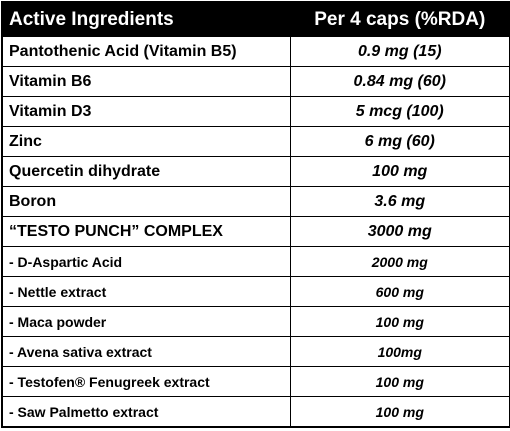  Describe the element at coordinates (146, 261) in the screenshot. I see `ingredient-cell: - D-Aspartic Acid` at that location.